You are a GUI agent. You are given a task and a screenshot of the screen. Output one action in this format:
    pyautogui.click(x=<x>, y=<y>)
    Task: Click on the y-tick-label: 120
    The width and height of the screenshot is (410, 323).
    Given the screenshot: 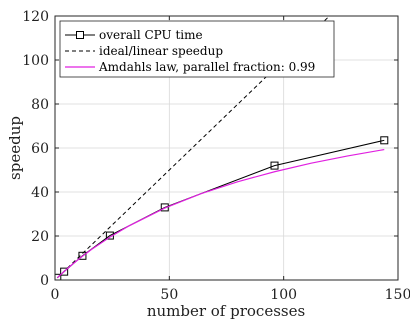 What is the action you would take?
    pyautogui.click(x=35, y=17)
    